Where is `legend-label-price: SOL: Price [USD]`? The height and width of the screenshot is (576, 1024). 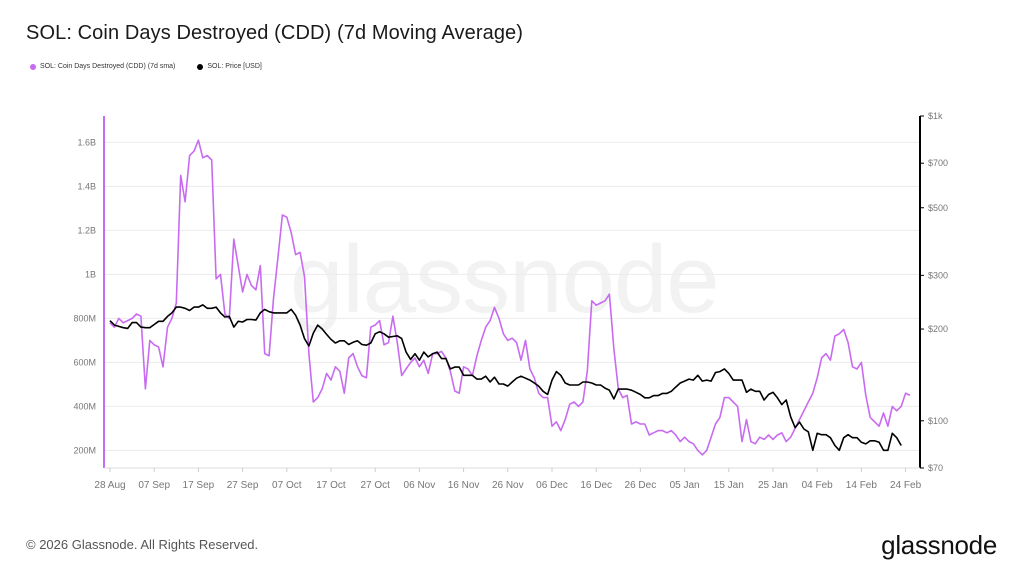 legend-label-price: SOL: Price [USD] is located at coordinates (234, 66).